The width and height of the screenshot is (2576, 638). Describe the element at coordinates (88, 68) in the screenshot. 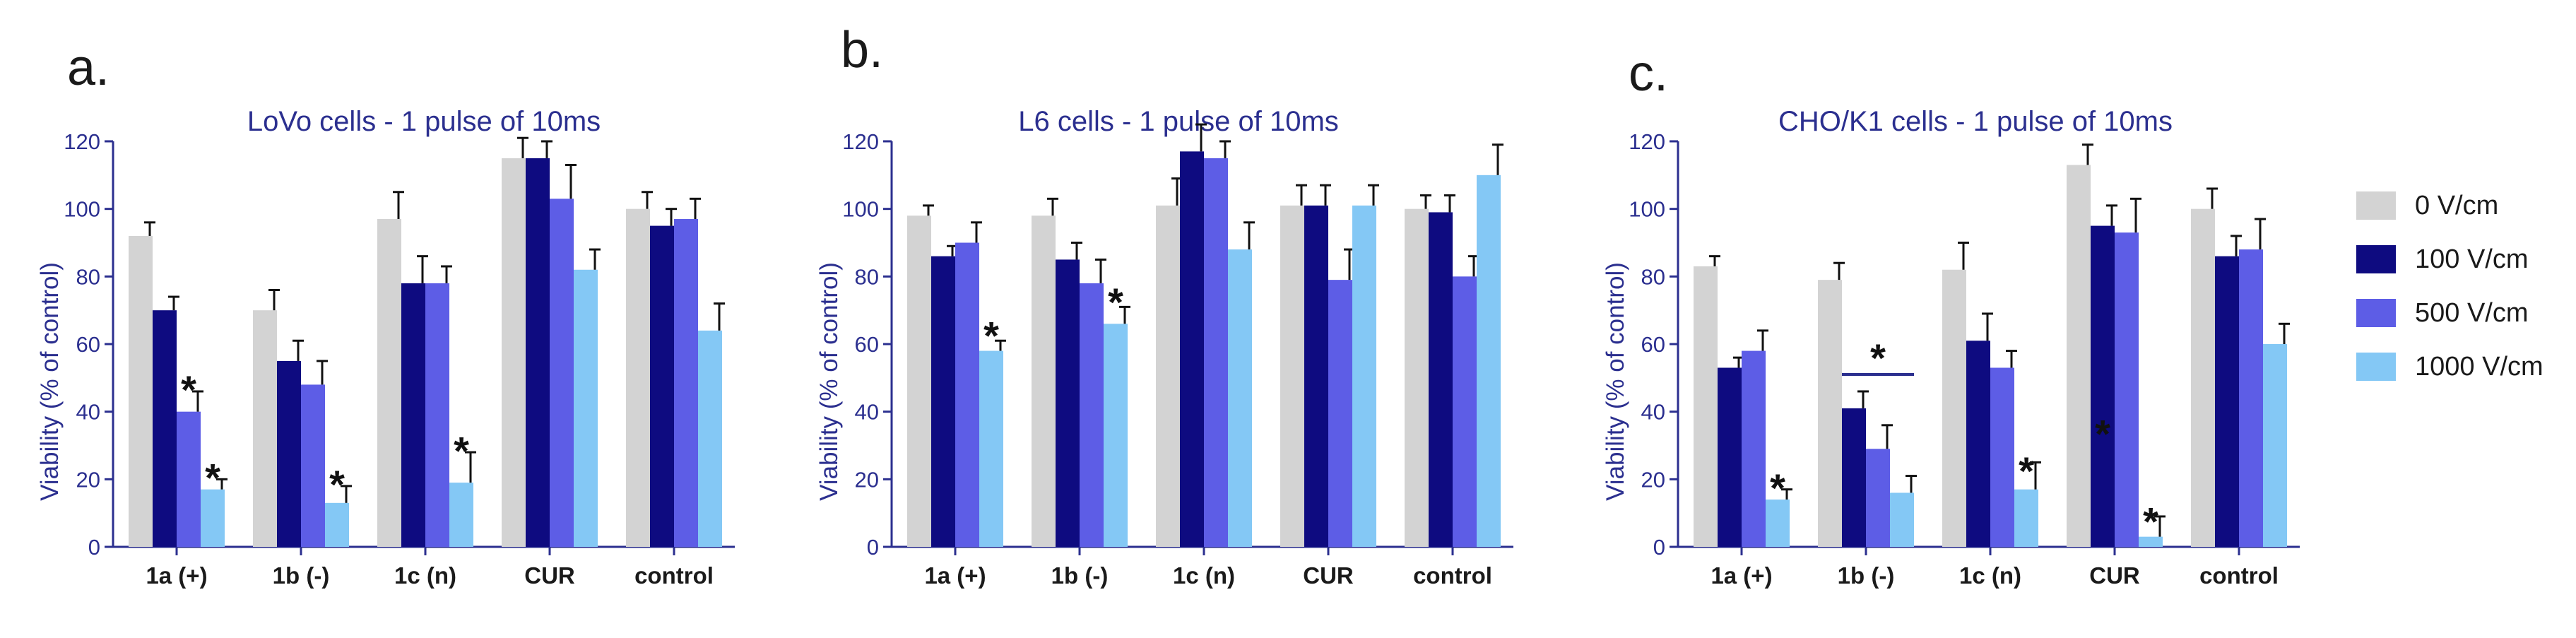

I see `panel-letter: a.` at that location.